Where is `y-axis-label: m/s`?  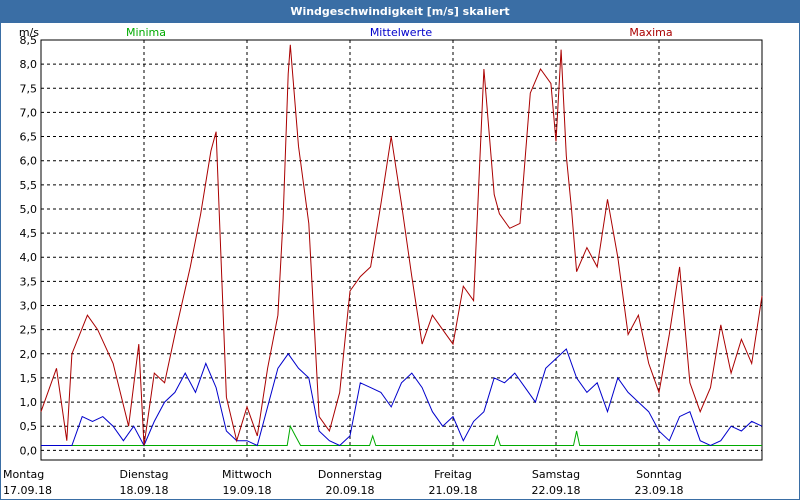
y-axis-label: m/s is located at coordinates (29, 32).